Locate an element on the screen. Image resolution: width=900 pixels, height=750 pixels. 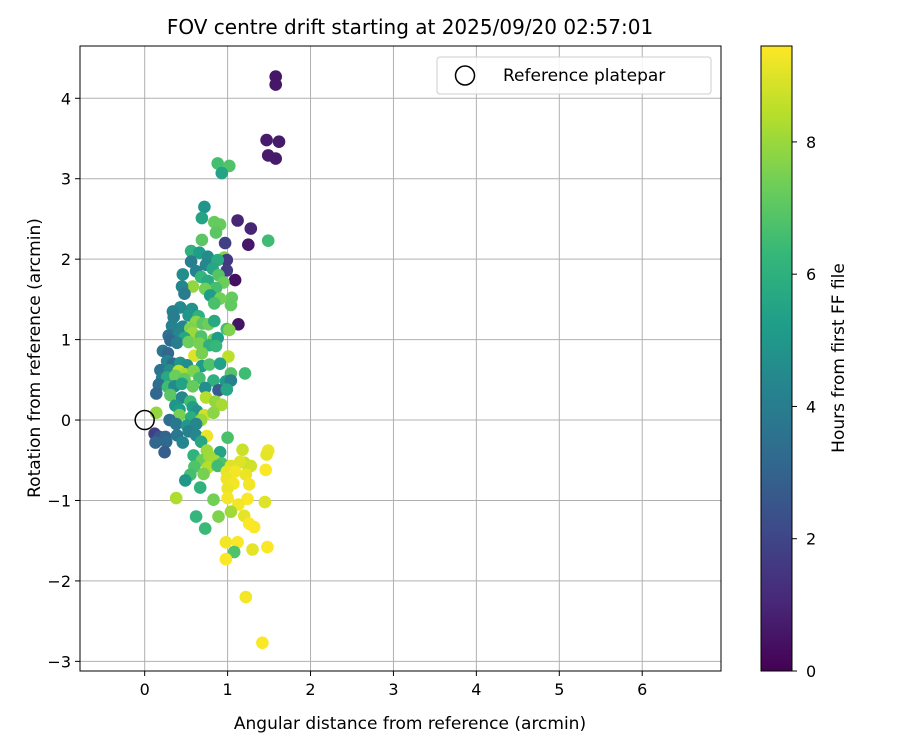
y-tick-label: 1 is located at coordinates (66, 340).